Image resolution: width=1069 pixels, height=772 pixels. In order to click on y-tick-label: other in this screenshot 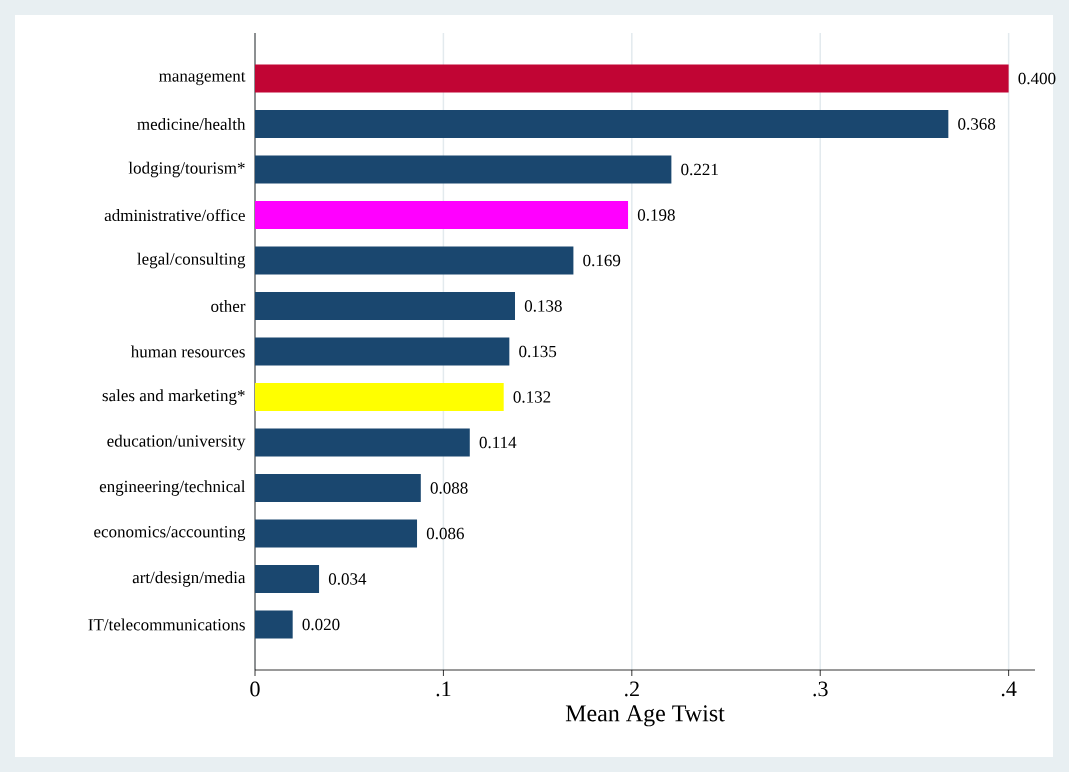, I will do `click(228, 306)`.